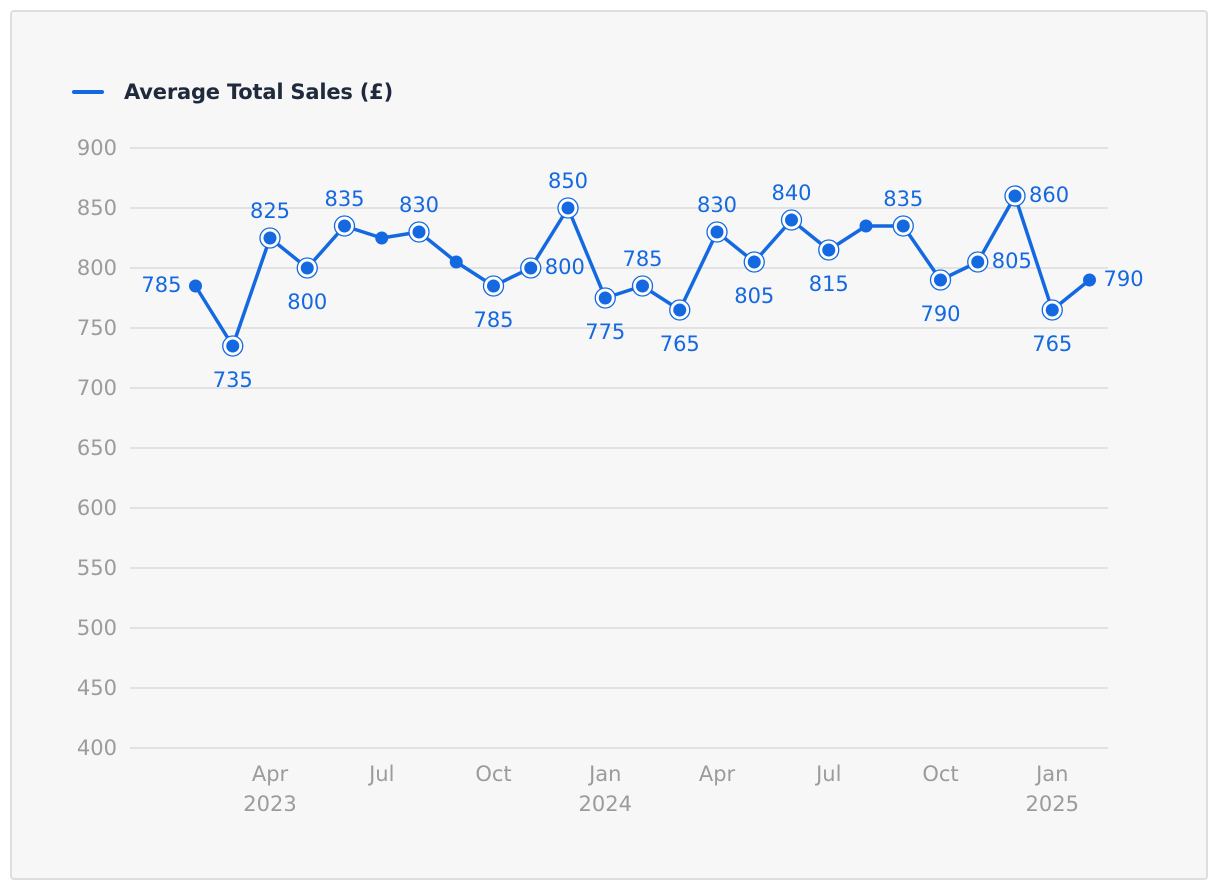 Image resolution: width=1220 pixels, height=894 pixels. I want to click on x-tick-year: 2024, so click(605, 804).